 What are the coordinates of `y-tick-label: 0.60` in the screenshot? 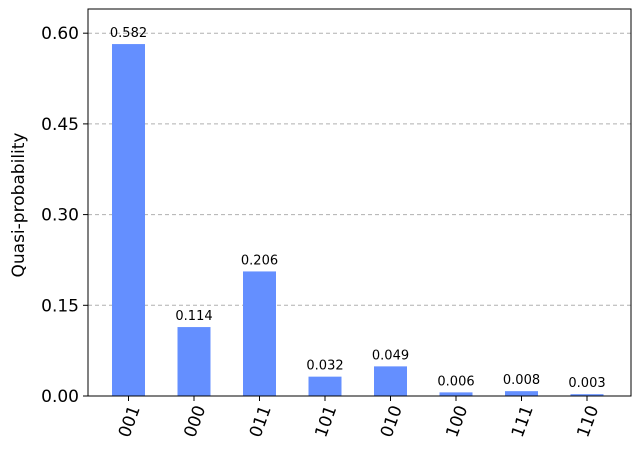 It's located at (60, 34).